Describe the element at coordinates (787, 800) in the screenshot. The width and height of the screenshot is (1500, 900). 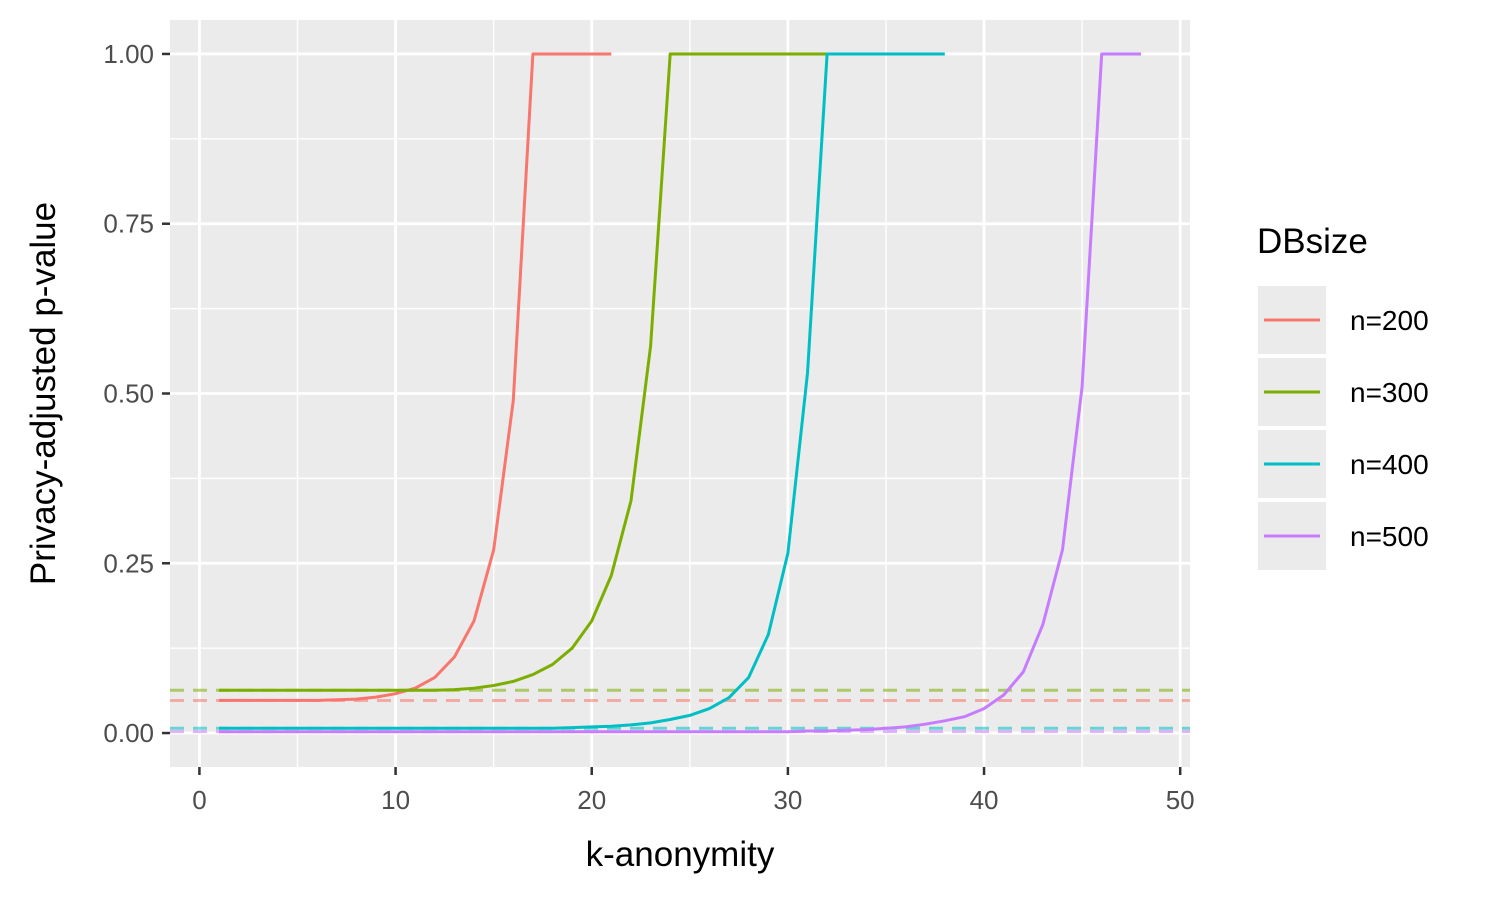
I see `x-tick-label: 30` at that location.